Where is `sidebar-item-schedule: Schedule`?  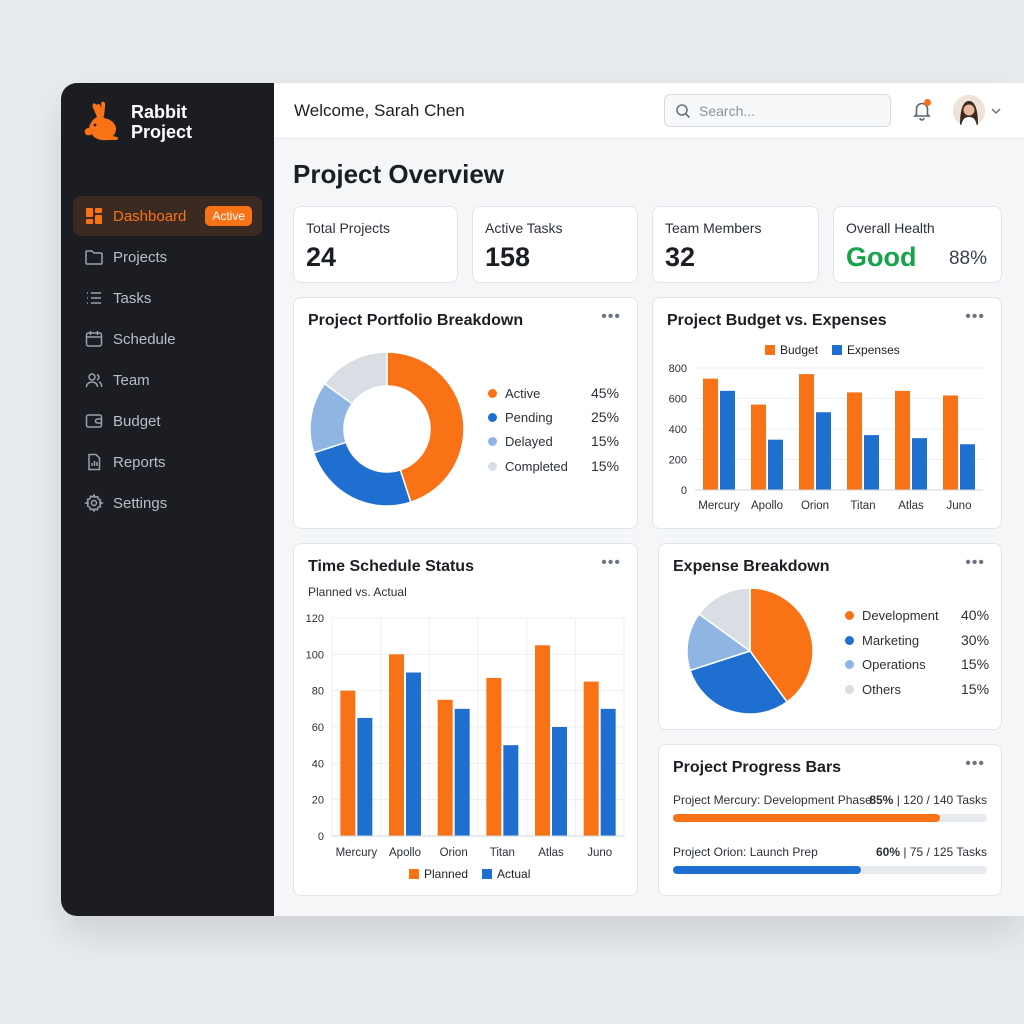 sidebar-item-schedule: Schedule is located at coordinates (167, 339).